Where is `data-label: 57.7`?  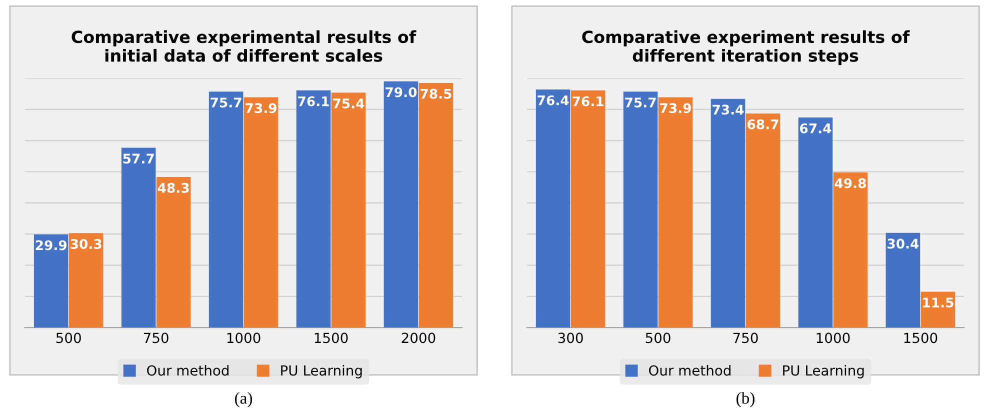
data-label: 57.7 is located at coordinates (138, 159).